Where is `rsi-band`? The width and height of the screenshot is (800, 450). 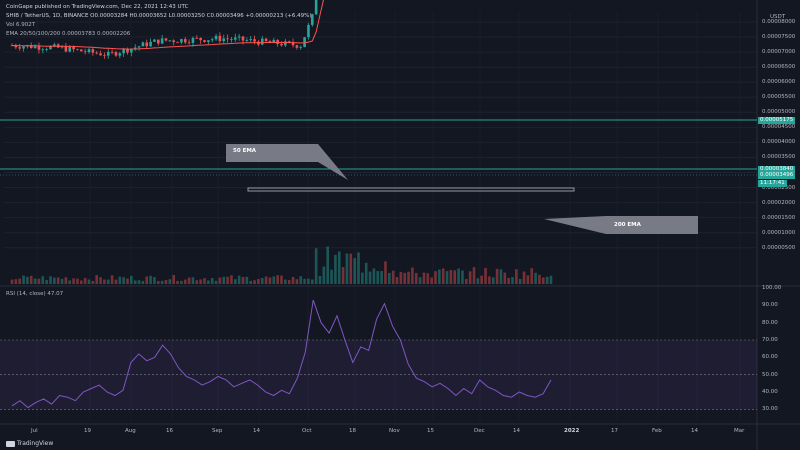 rsi-band is located at coordinates (378, 374).